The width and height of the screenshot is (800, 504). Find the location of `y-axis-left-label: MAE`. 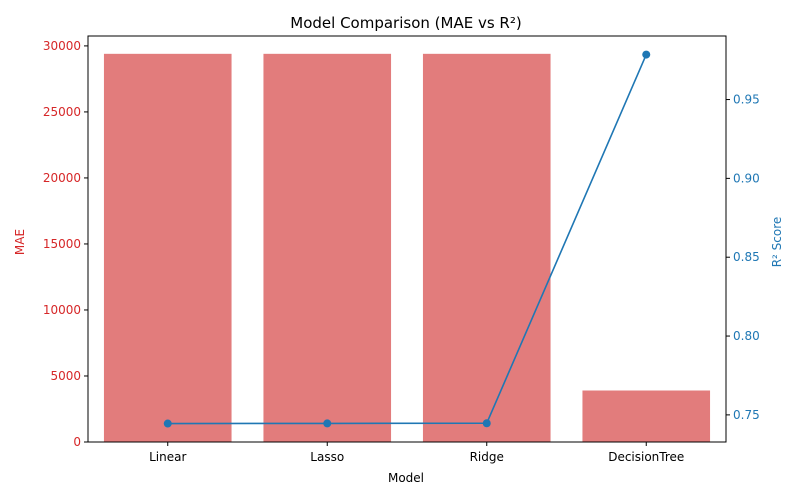

y-axis-left-label: MAE is located at coordinates (20, 242).